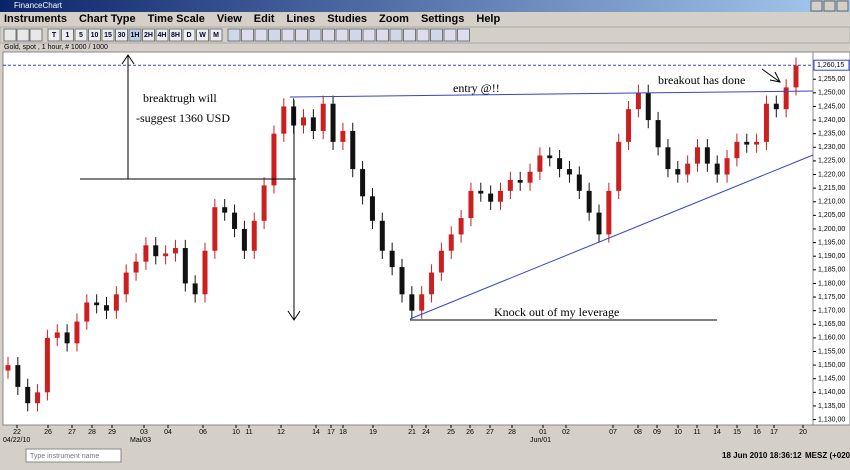  I want to click on x-tick-label: 17, so click(331, 432).